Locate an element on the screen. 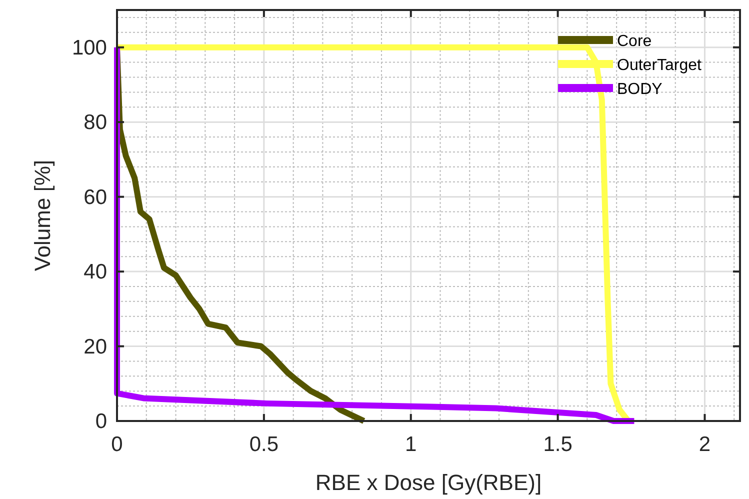 Image resolution: width=749 pixels, height=499 pixels. y-tick-label: 60 is located at coordinates (95, 197).